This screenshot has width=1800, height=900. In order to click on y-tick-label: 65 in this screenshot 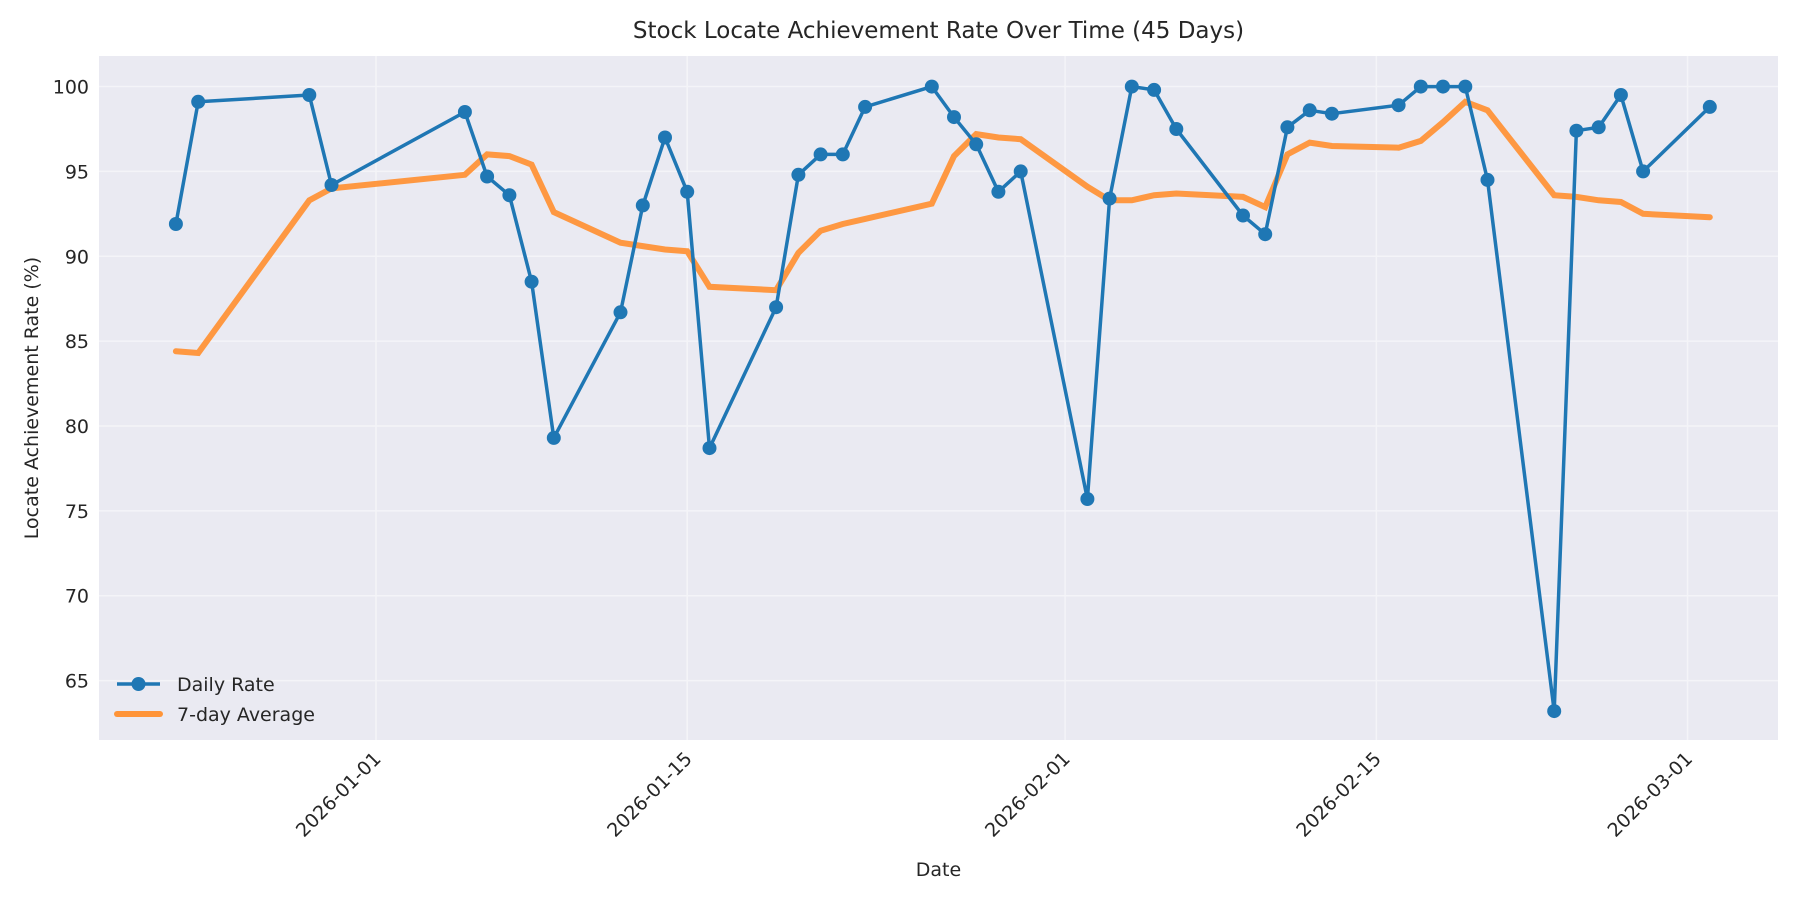, I will do `click(77, 682)`.